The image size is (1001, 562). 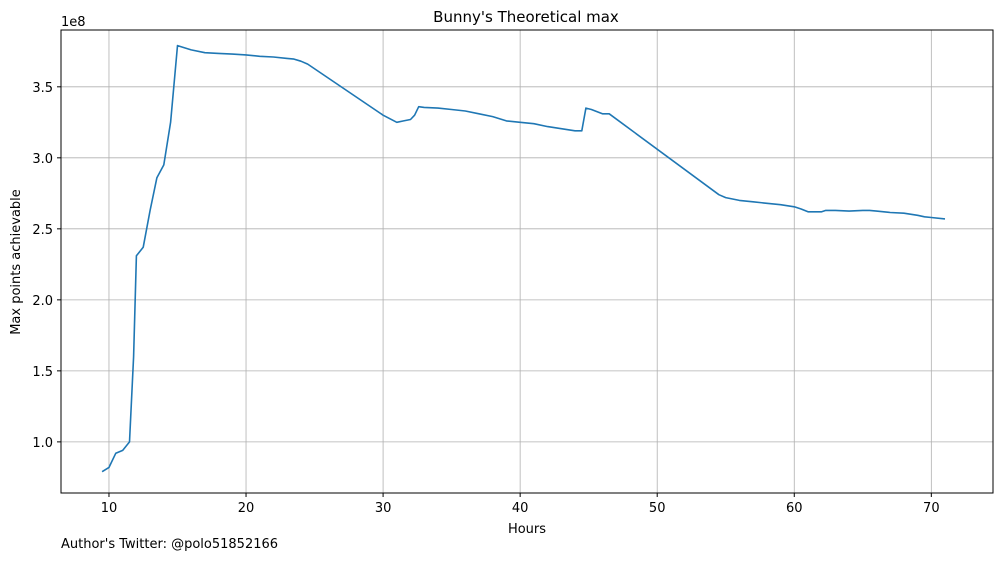 What do you see at coordinates (527, 529) in the screenshot?
I see `x-axis-label: Hours` at bounding box center [527, 529].